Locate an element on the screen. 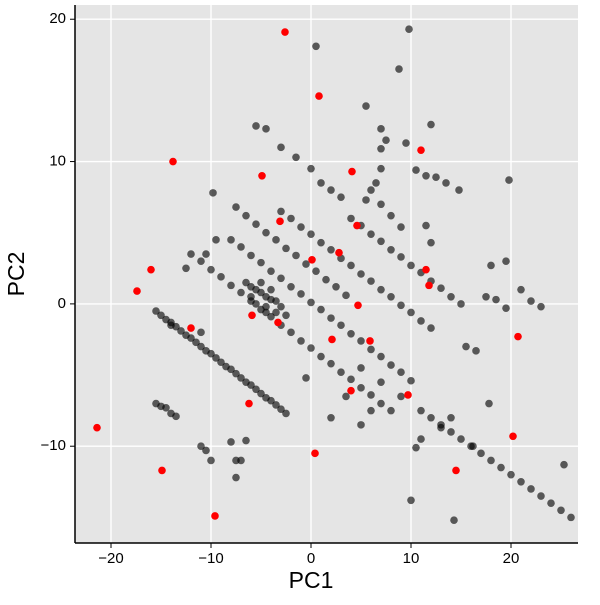 The height and width of the screenshot is (605, 600). y-axis-title: PC2 is located at coordinates (16, 274).